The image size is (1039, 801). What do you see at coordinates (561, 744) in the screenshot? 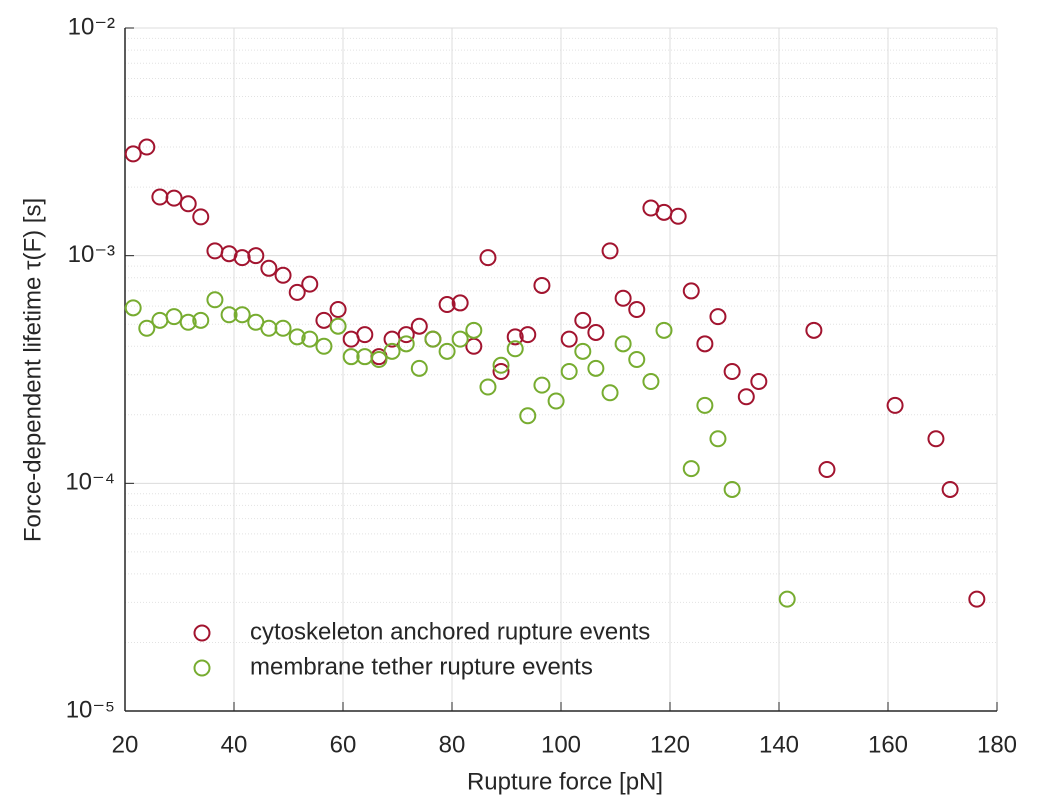
I see `x-tick-label: 100` at bounding box center [561, 744].